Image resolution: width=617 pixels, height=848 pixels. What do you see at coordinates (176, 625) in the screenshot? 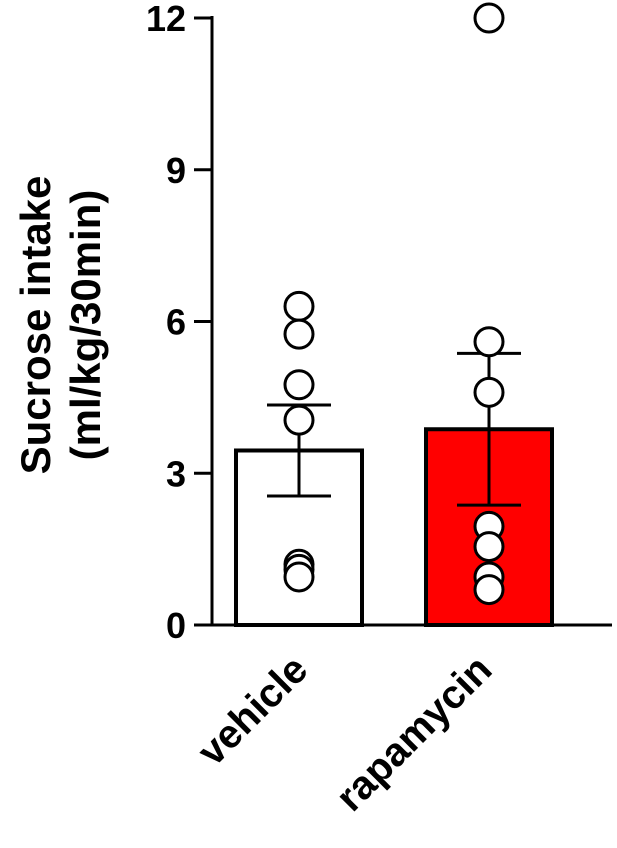
I see `y-tick-label: 0` at bounding box center [176, 625].